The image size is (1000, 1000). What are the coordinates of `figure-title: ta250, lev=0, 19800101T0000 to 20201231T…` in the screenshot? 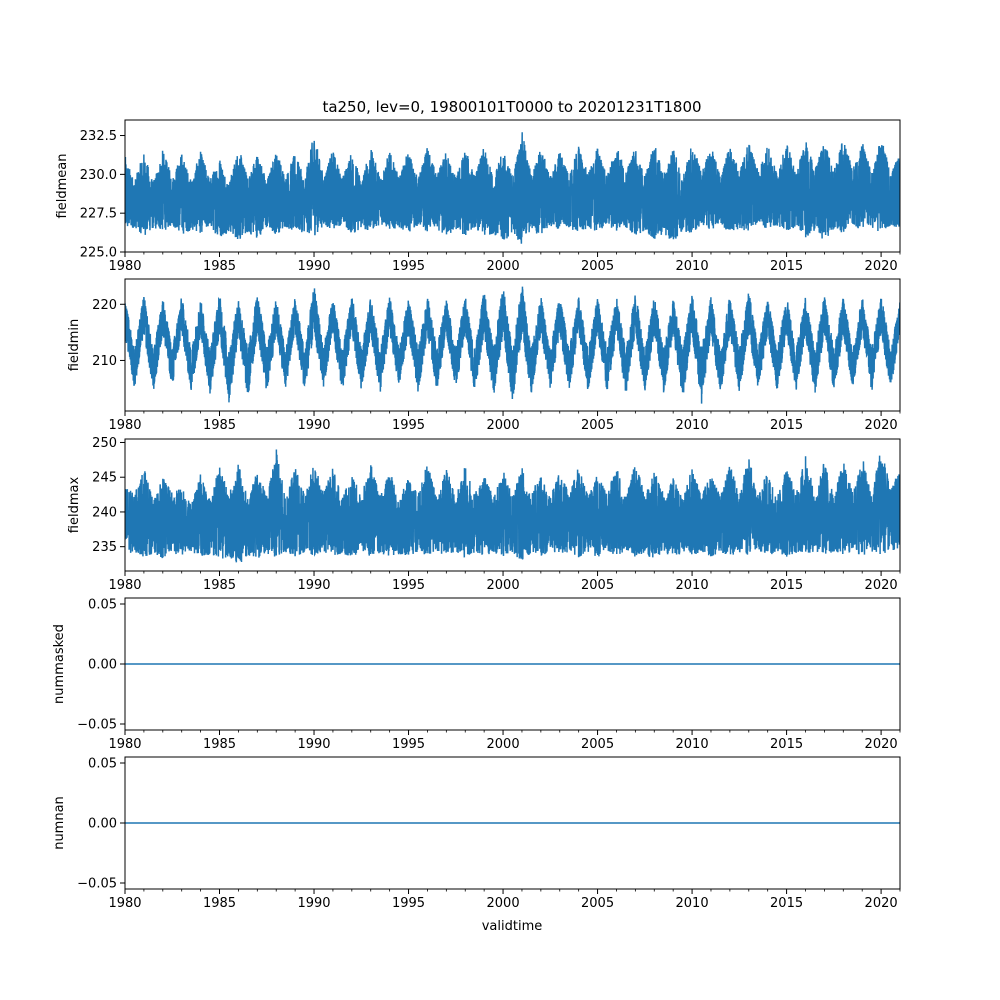 It's located at (511, 107).